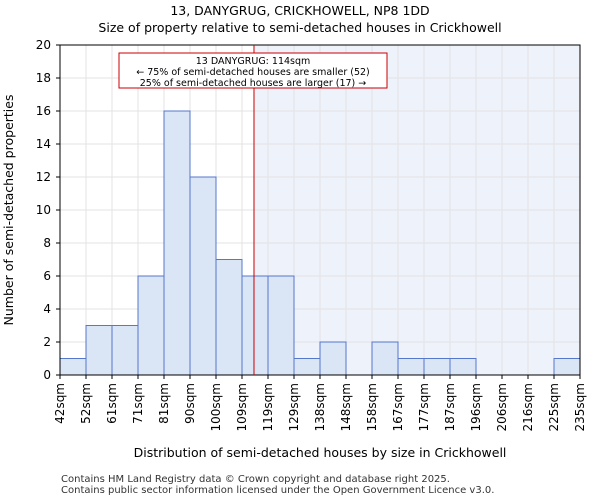 Image resolution: width=600 pixels, height=500 pixels. I want to click on x-tick-label: 100sqm, so click(216, 407).